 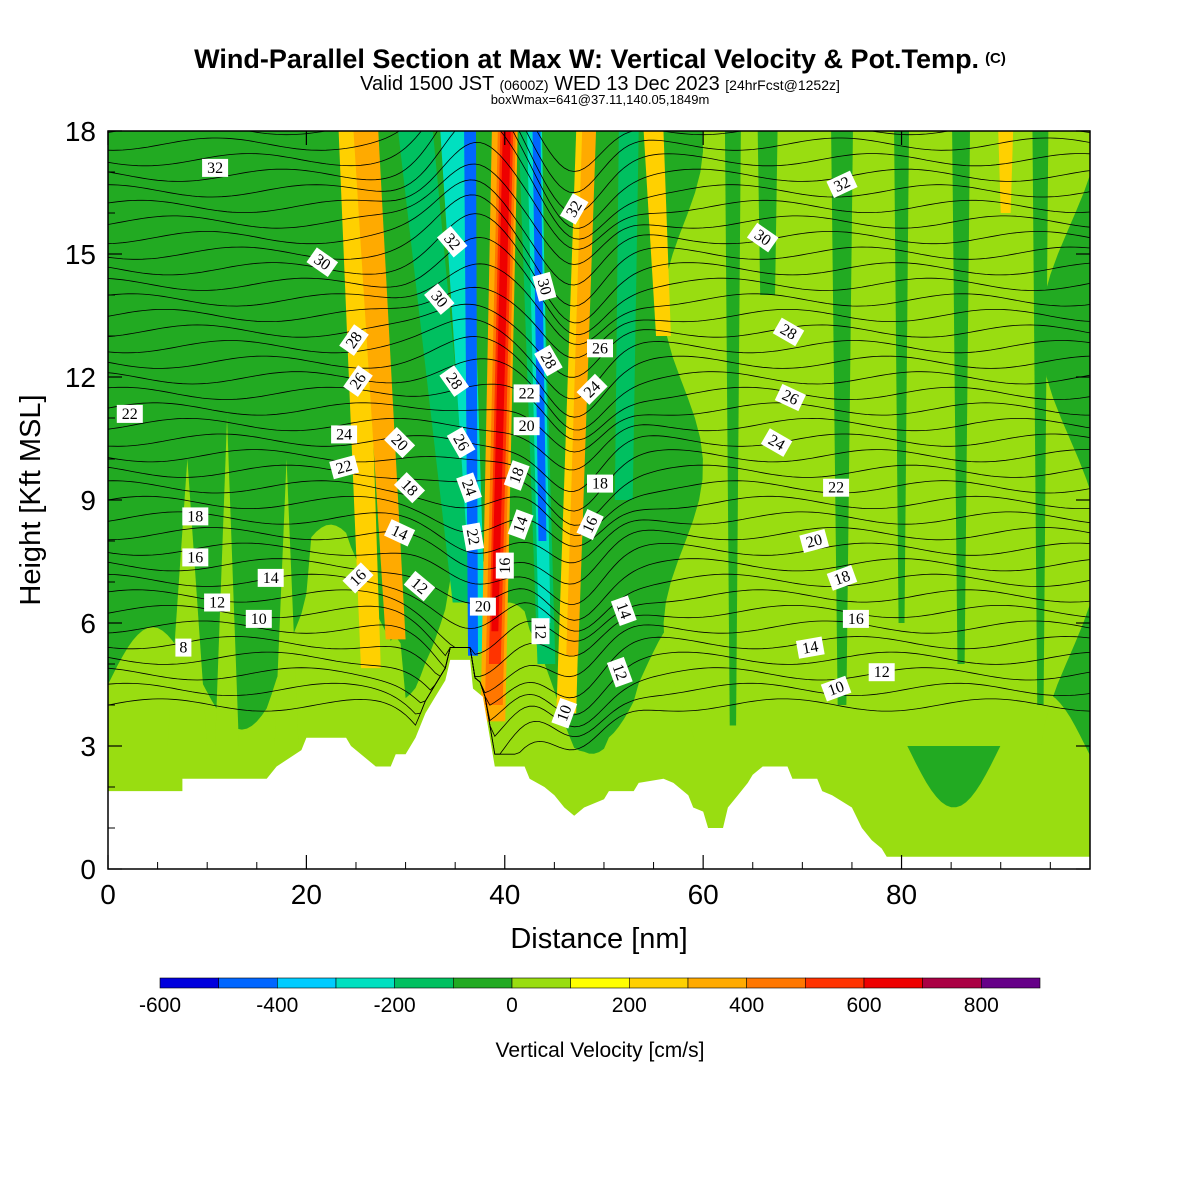 What do you see at coordinates (629, 1005) in the screenshot?
I see `colorbar-tick-label: 200` at bounding box center [629, 1005].